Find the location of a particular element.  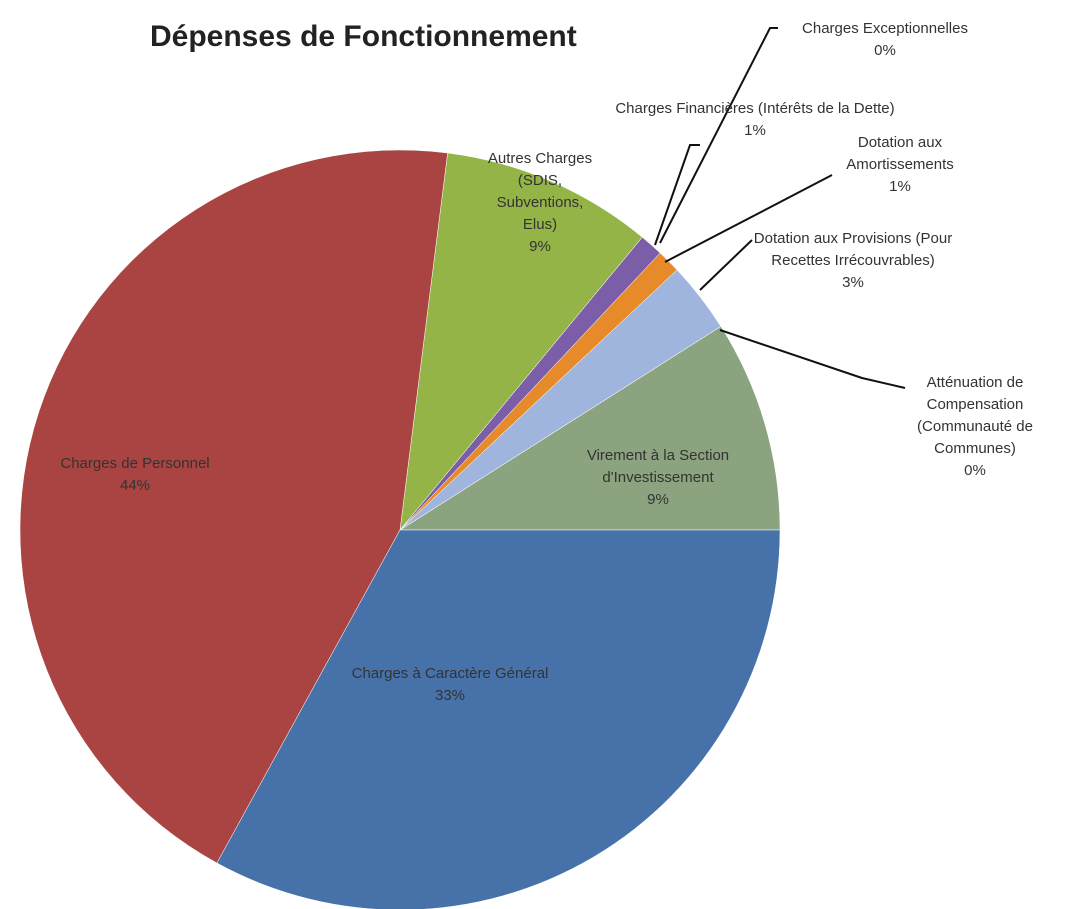

slice-value-label: 3% is located at coordinates (853, 282).